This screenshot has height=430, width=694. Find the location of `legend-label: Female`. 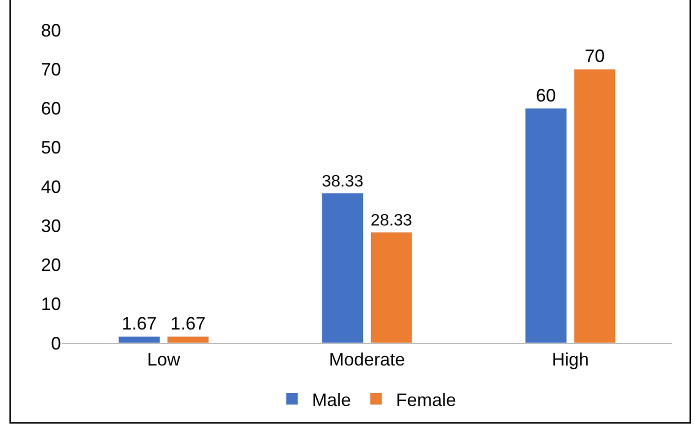

legend-label: Female is located at coordinates (426, 400).